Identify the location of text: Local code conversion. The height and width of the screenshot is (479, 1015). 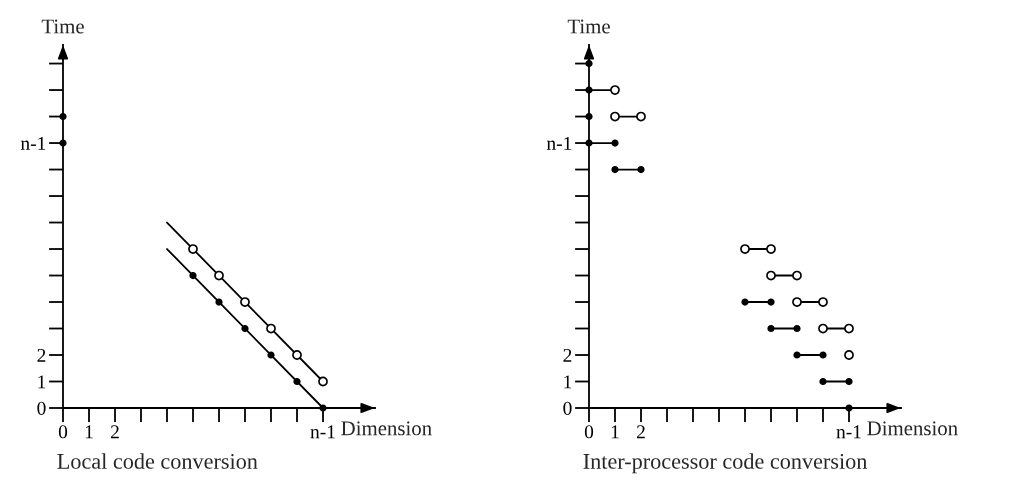
(157, 461).